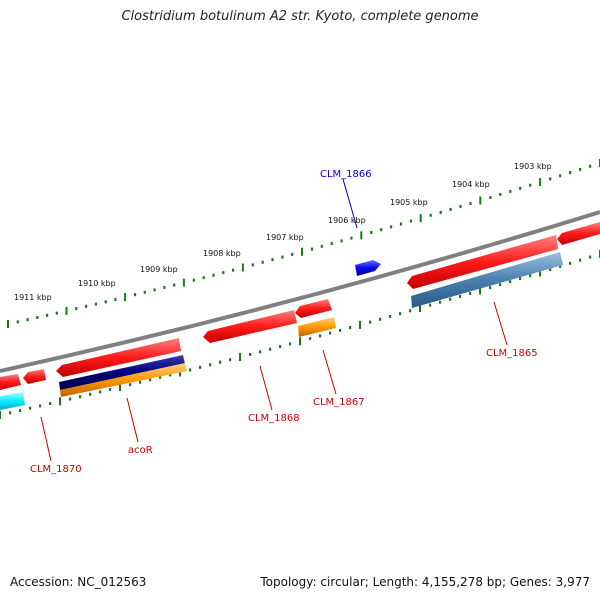 The height and width of the screenshot is (600, 600). I want to click on gene-arrow-clm-1867-fwd, so click(313, 308).